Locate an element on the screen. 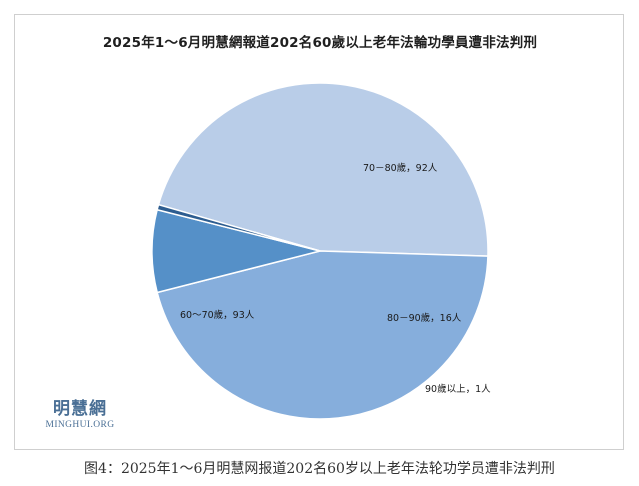  figure-caption: 图4：2025年1～6月明慧网报道202名60岁以上老年法轮功学员遭非法判刑 is located at coordinates (319, 469).